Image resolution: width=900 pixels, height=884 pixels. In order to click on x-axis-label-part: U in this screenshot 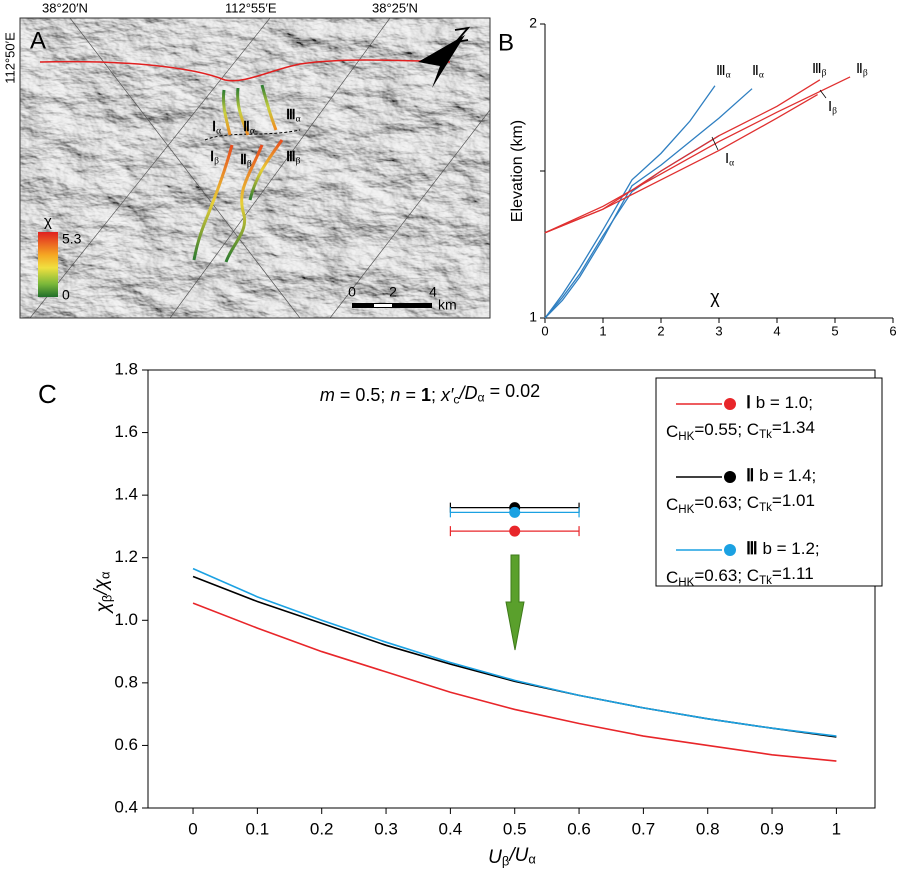, I will do `click(495, 857)`.